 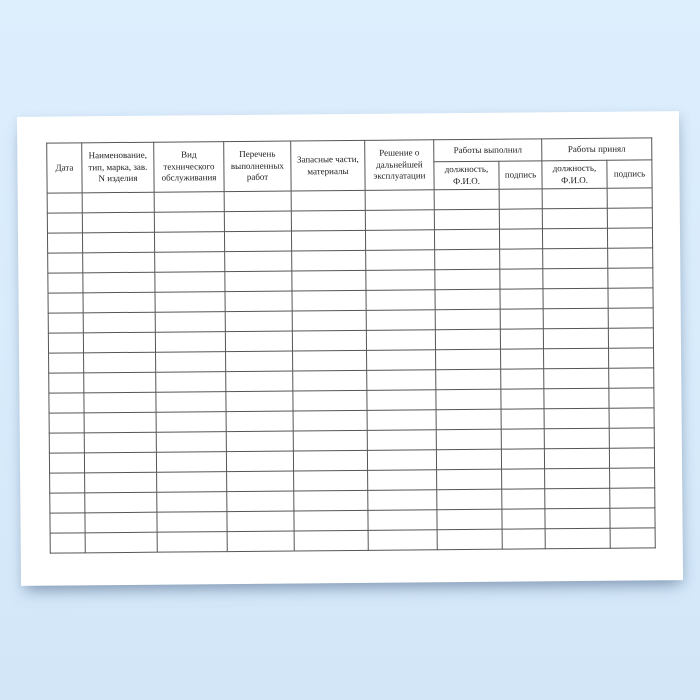 What do you see at coordinates (466, 175) in the screenshot?
I see `subheader-performed-position-name: должность, Ф.И.О.` at bounding box center [466, 175].